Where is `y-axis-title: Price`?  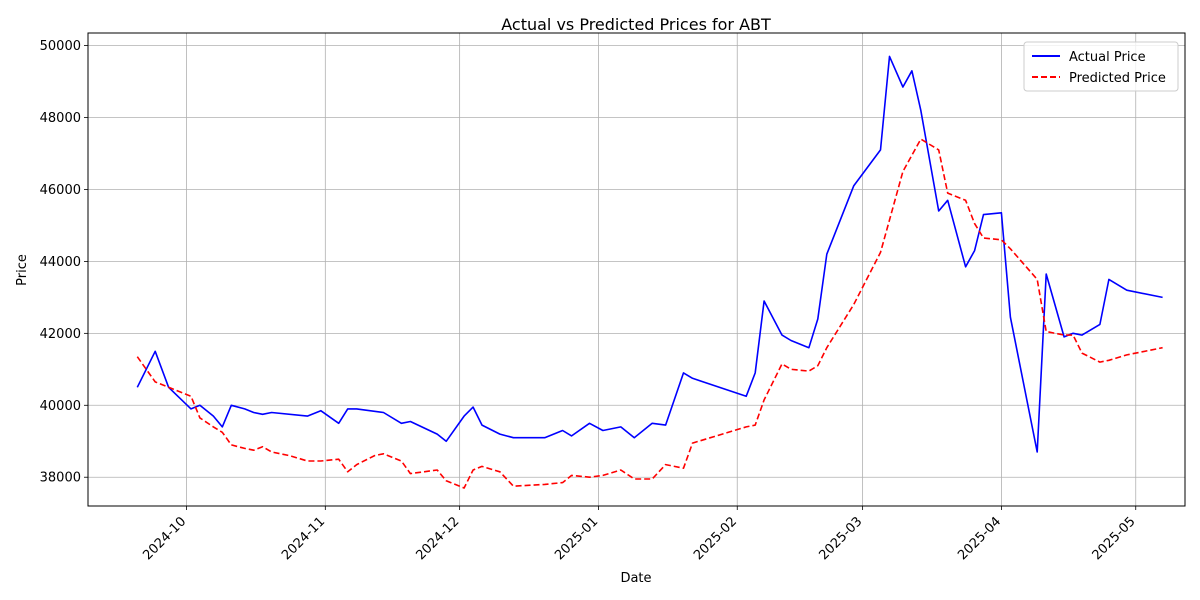 y-axis-title: Price is located at coordinates (22, 270).